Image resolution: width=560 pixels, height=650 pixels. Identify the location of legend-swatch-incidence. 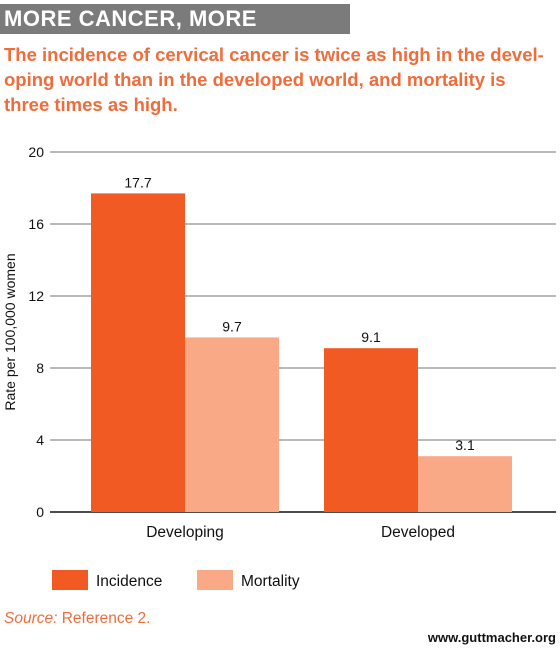
(70, 580).